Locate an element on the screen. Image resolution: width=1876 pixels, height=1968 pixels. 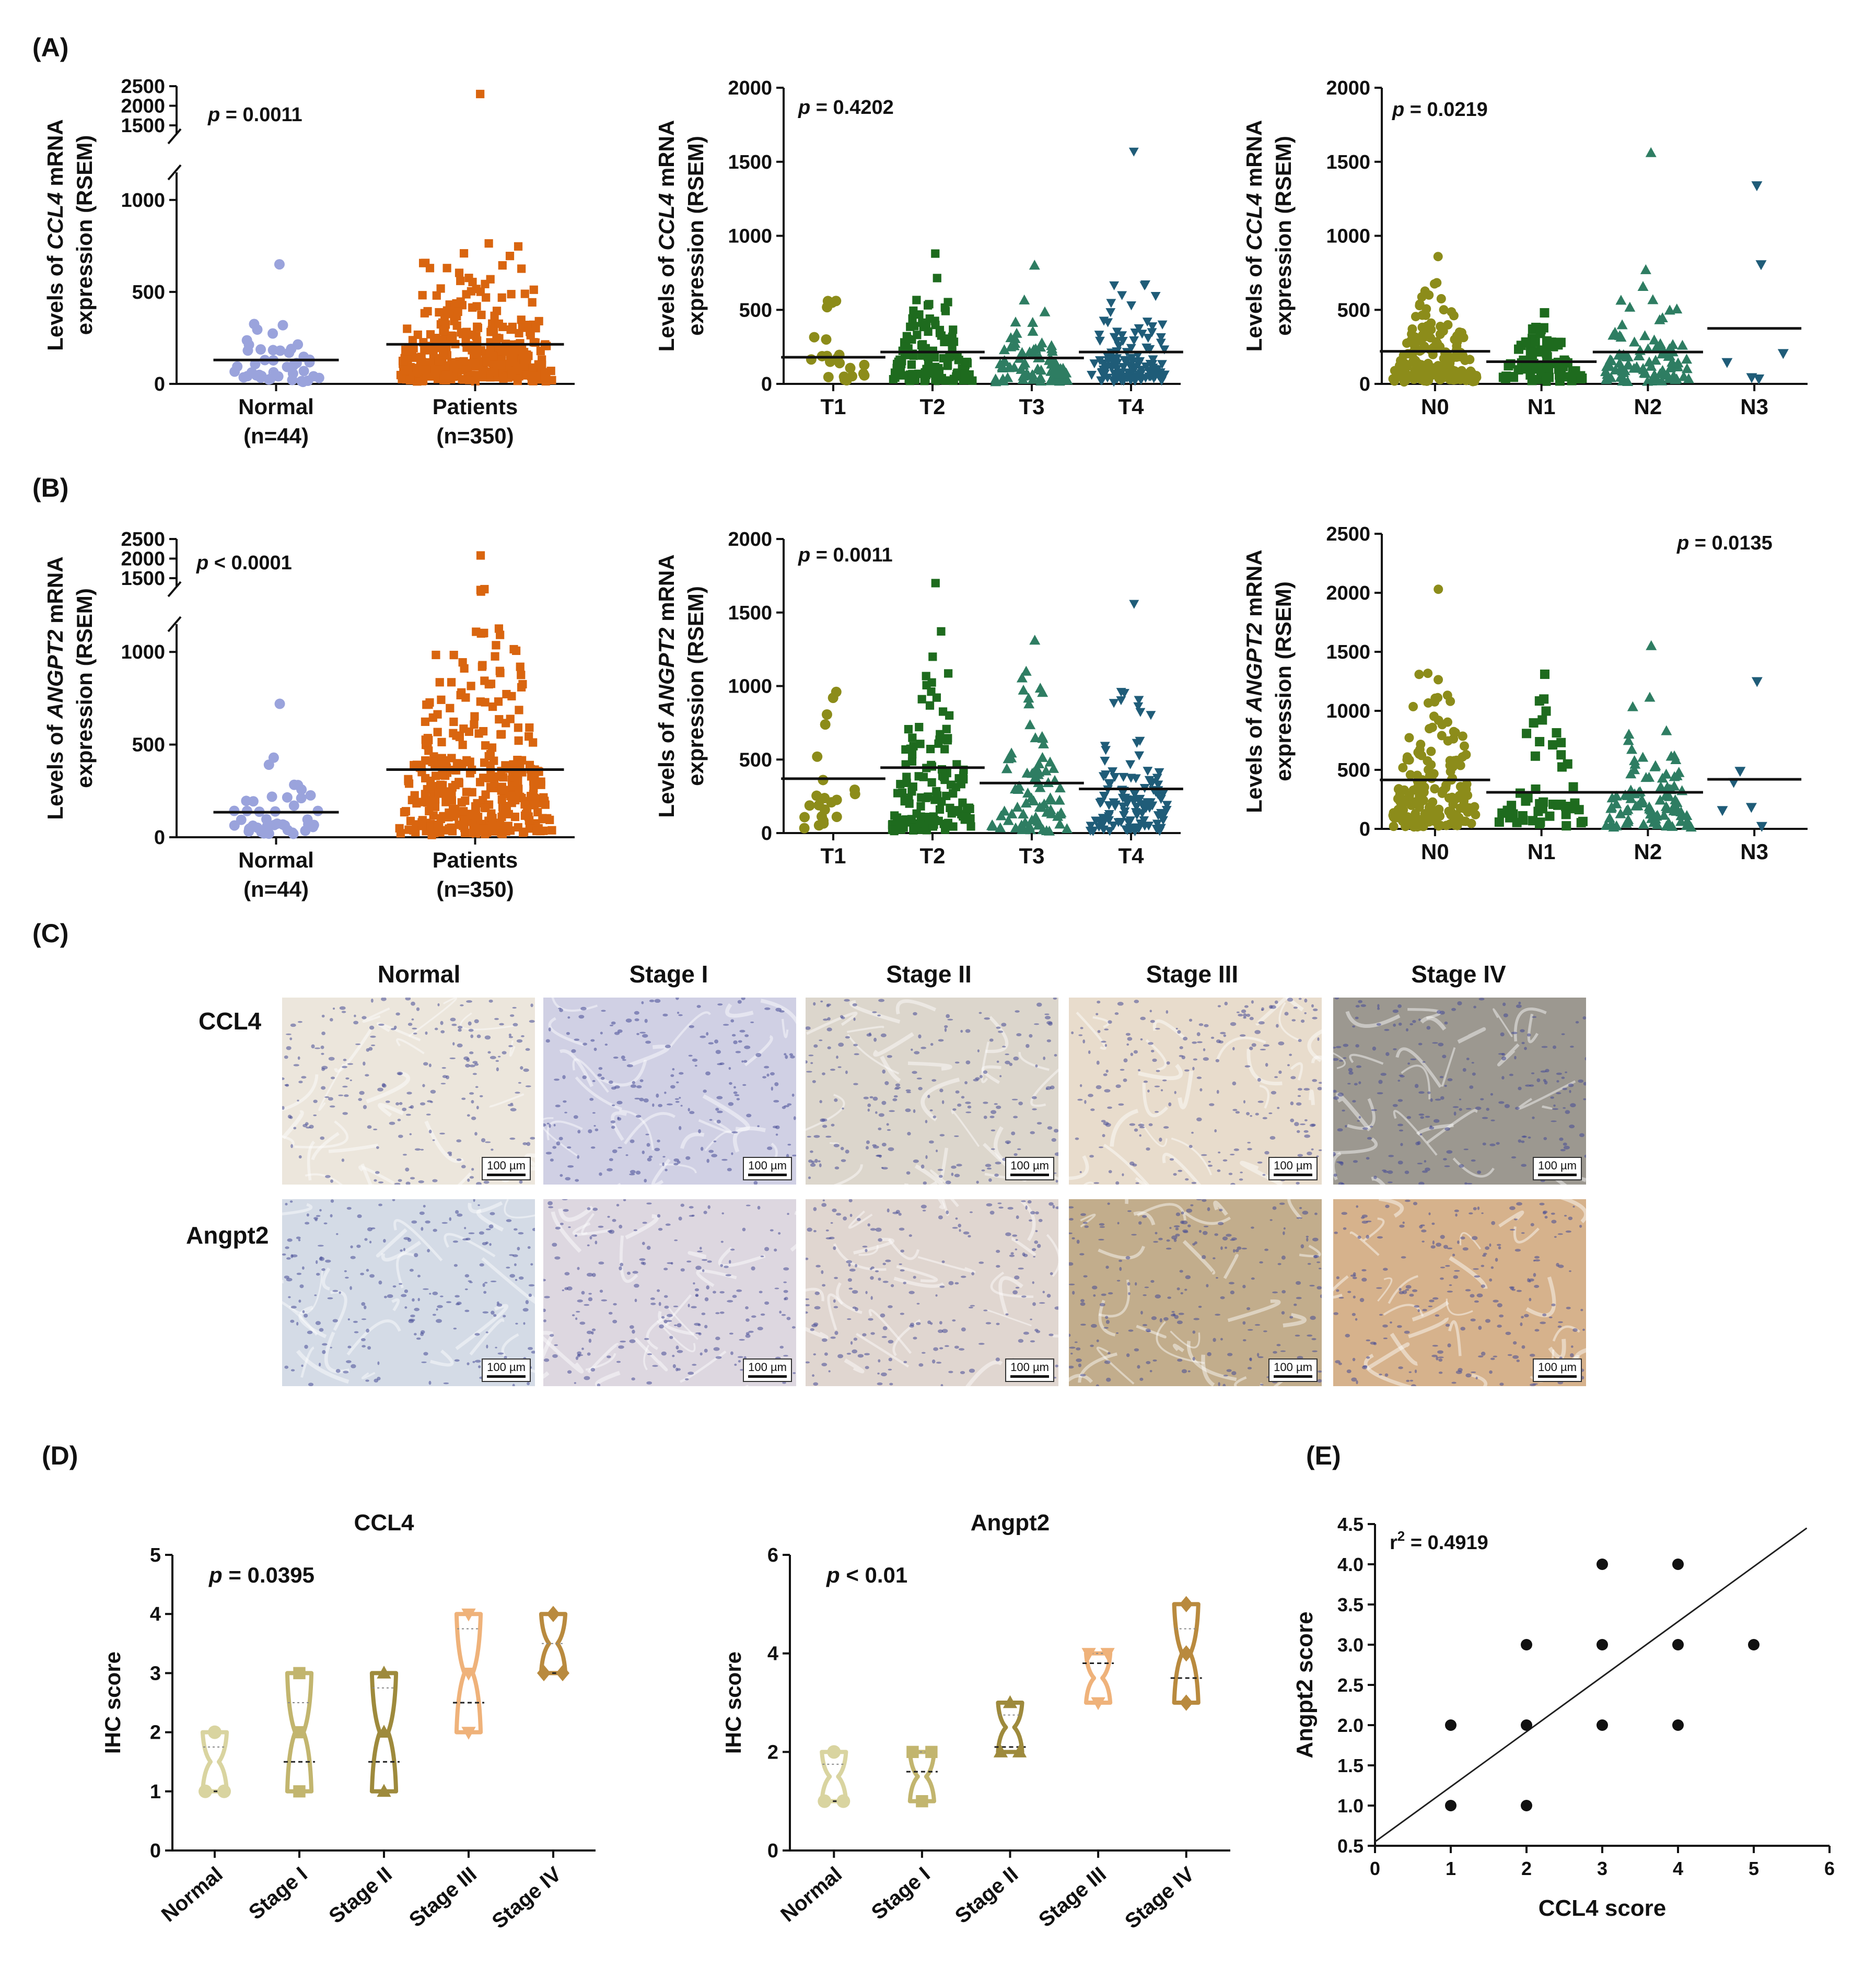
y-axis-label-part: mRNA is located at coordinates (1254, 586).